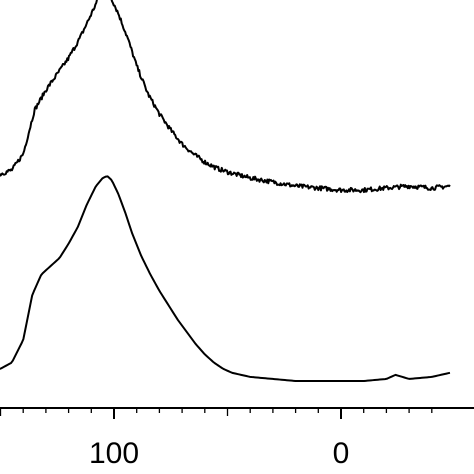 This screenshot has width=474, height=474. I want to click on tick-label-0: 0, so click(341, 453).